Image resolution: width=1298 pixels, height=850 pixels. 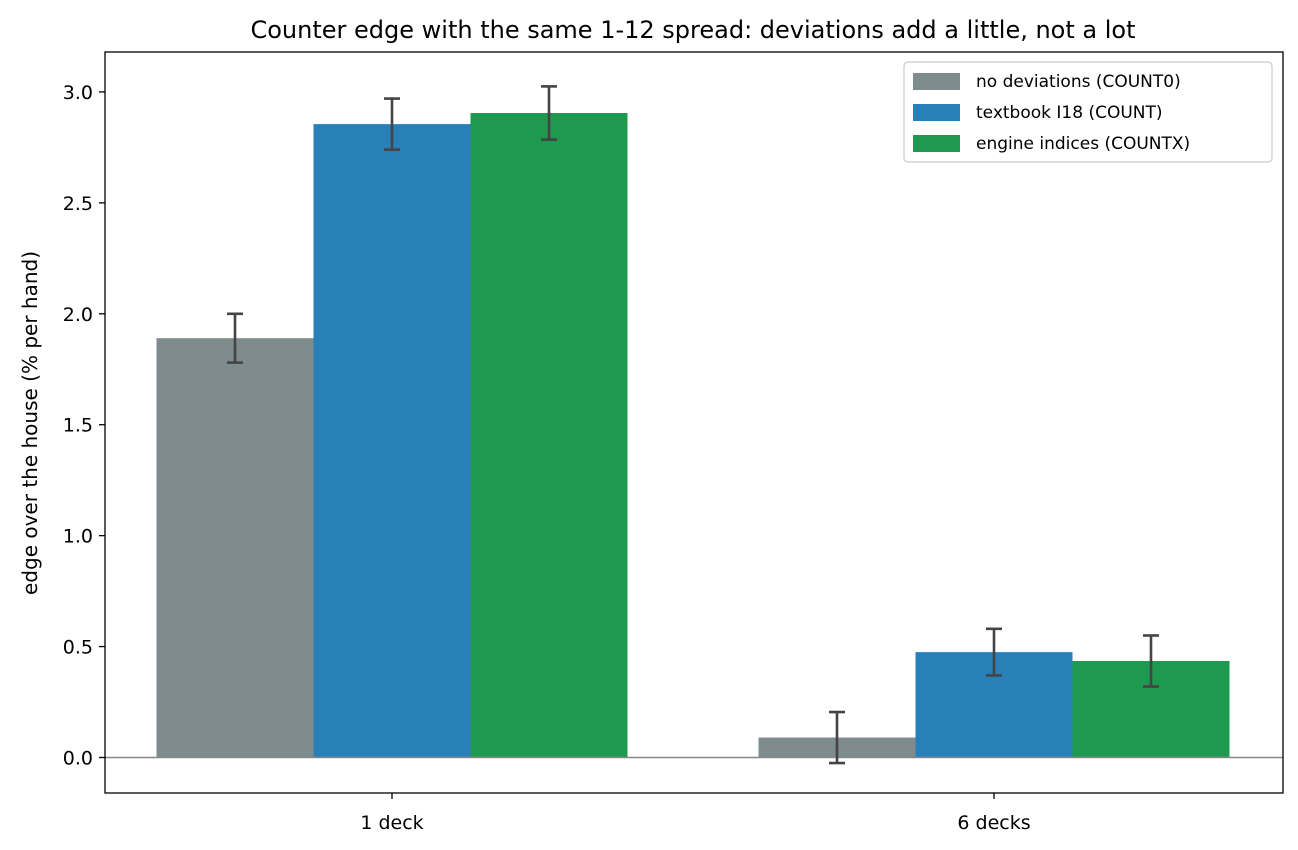 I want to click on y-tick-label: 1.0, so click(x=78, y=537).